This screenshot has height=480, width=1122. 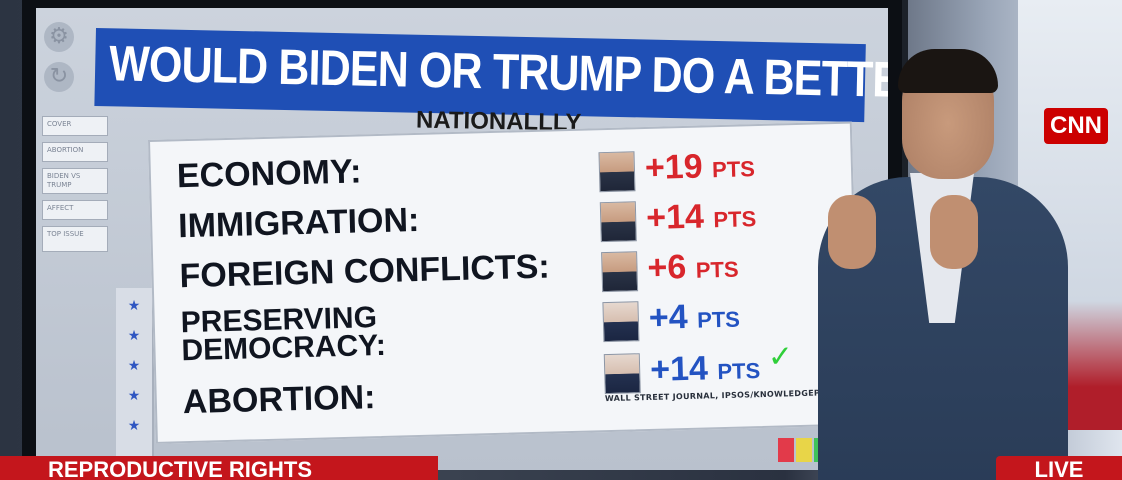 What do you see at coordinates (279, 400) in the screenshot?
I see `issue-label: ABORTION:` at bounding box center [279, 400].